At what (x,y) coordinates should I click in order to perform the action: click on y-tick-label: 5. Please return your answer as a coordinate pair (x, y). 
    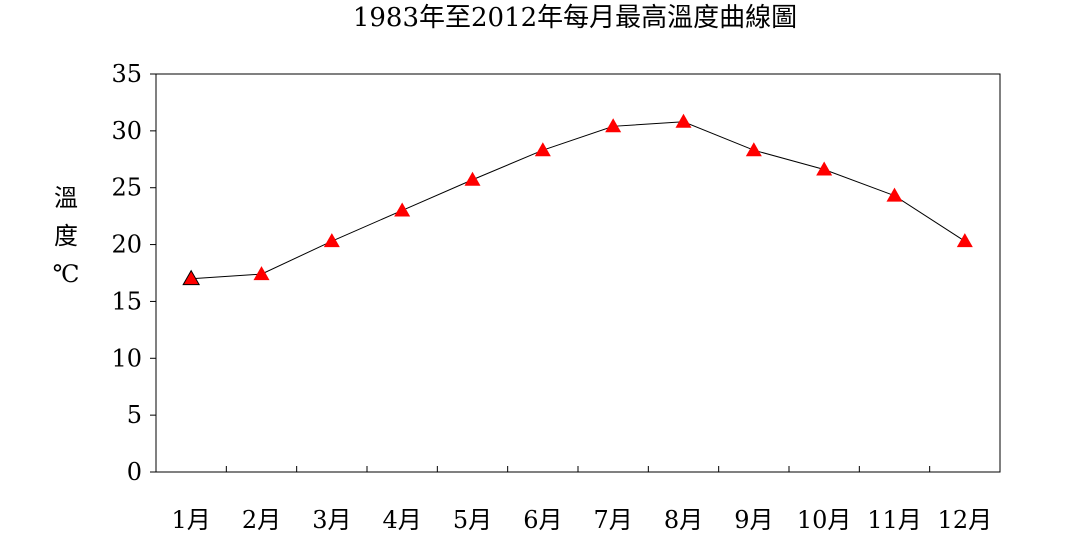
    Looking at the image, I should click on (134, 415).